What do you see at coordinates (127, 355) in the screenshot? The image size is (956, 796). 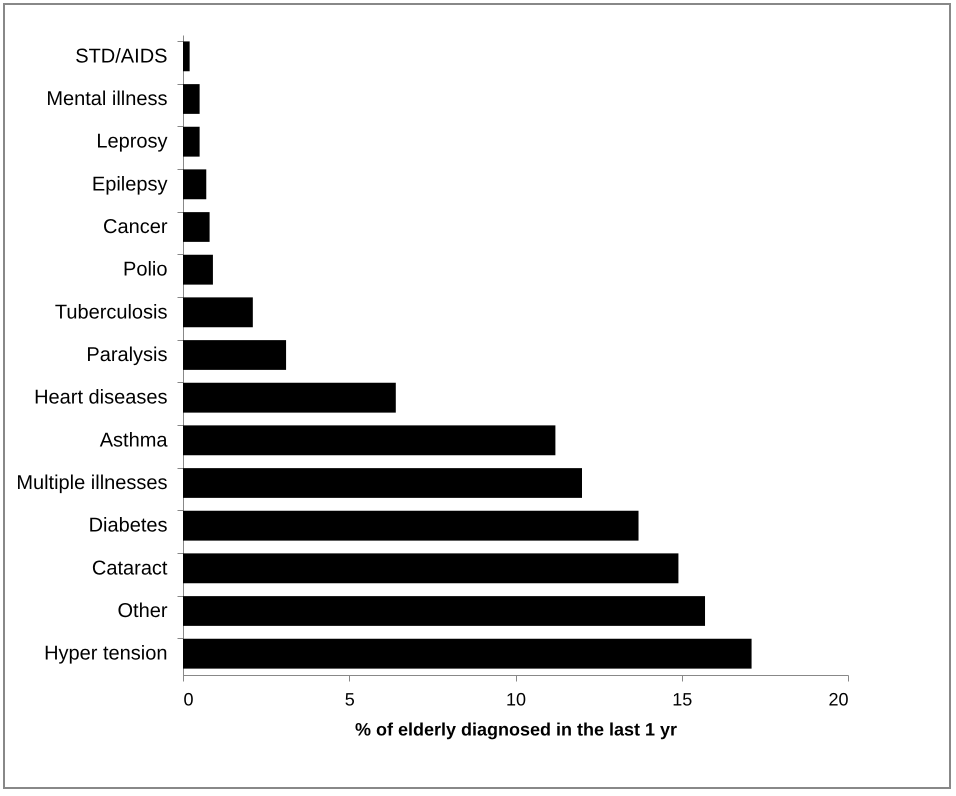 I see `y-tick-label: Paralysis` at bounding box center [127, 355].